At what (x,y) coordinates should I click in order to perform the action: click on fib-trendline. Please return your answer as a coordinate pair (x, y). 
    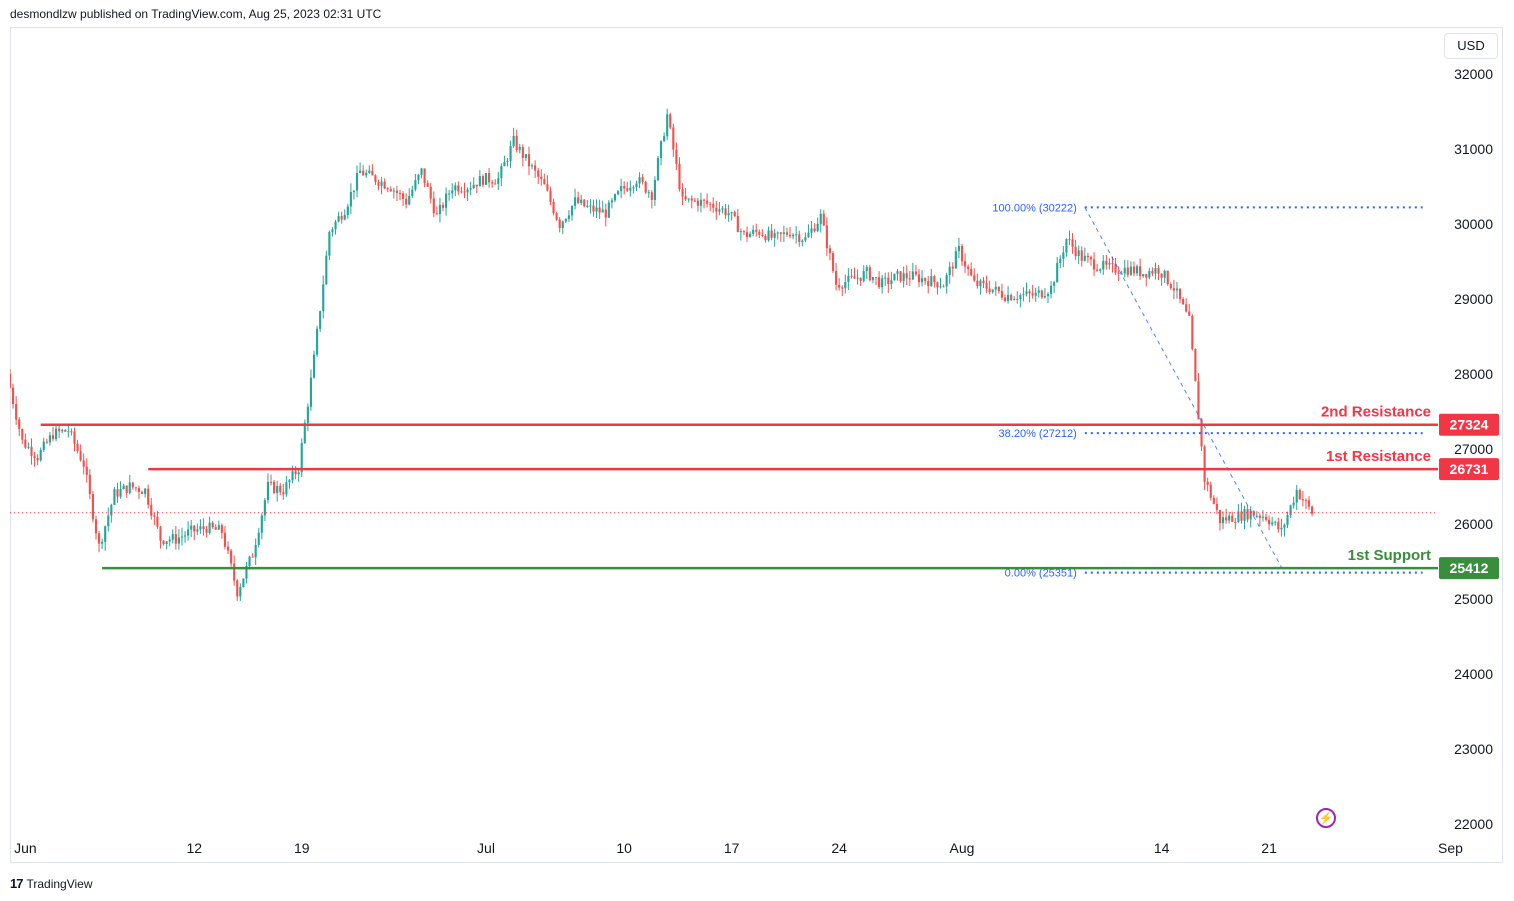
    Looking at the image, I should click on (1184, 390).